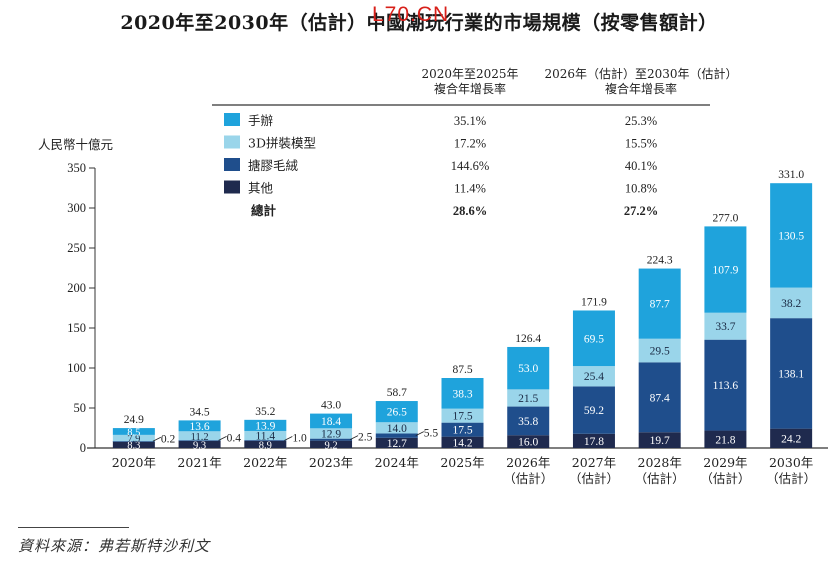  Describe the element at coordinates (397, 393) in the screenshot. I see `total-label: 58.7` at that location.